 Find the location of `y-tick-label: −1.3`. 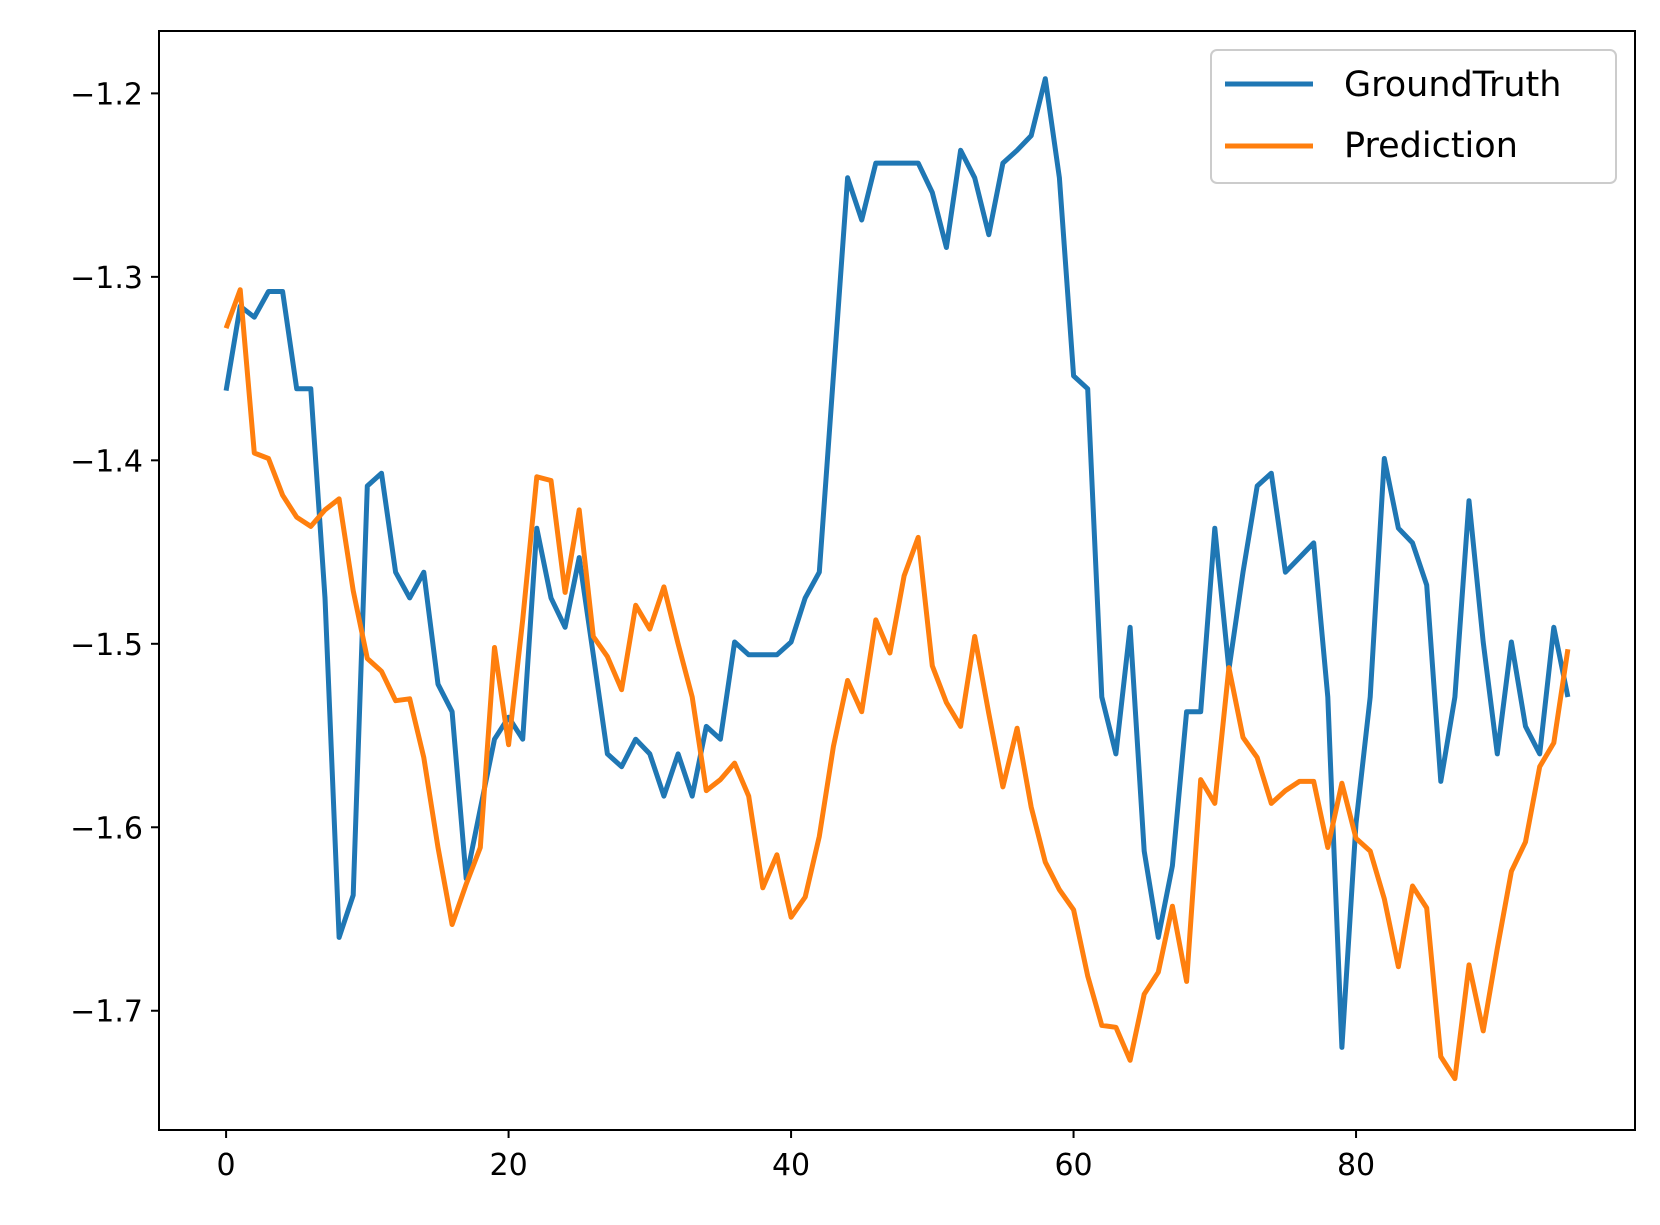

y-tick-label: −1.3 is located at coordinates (106, 278).